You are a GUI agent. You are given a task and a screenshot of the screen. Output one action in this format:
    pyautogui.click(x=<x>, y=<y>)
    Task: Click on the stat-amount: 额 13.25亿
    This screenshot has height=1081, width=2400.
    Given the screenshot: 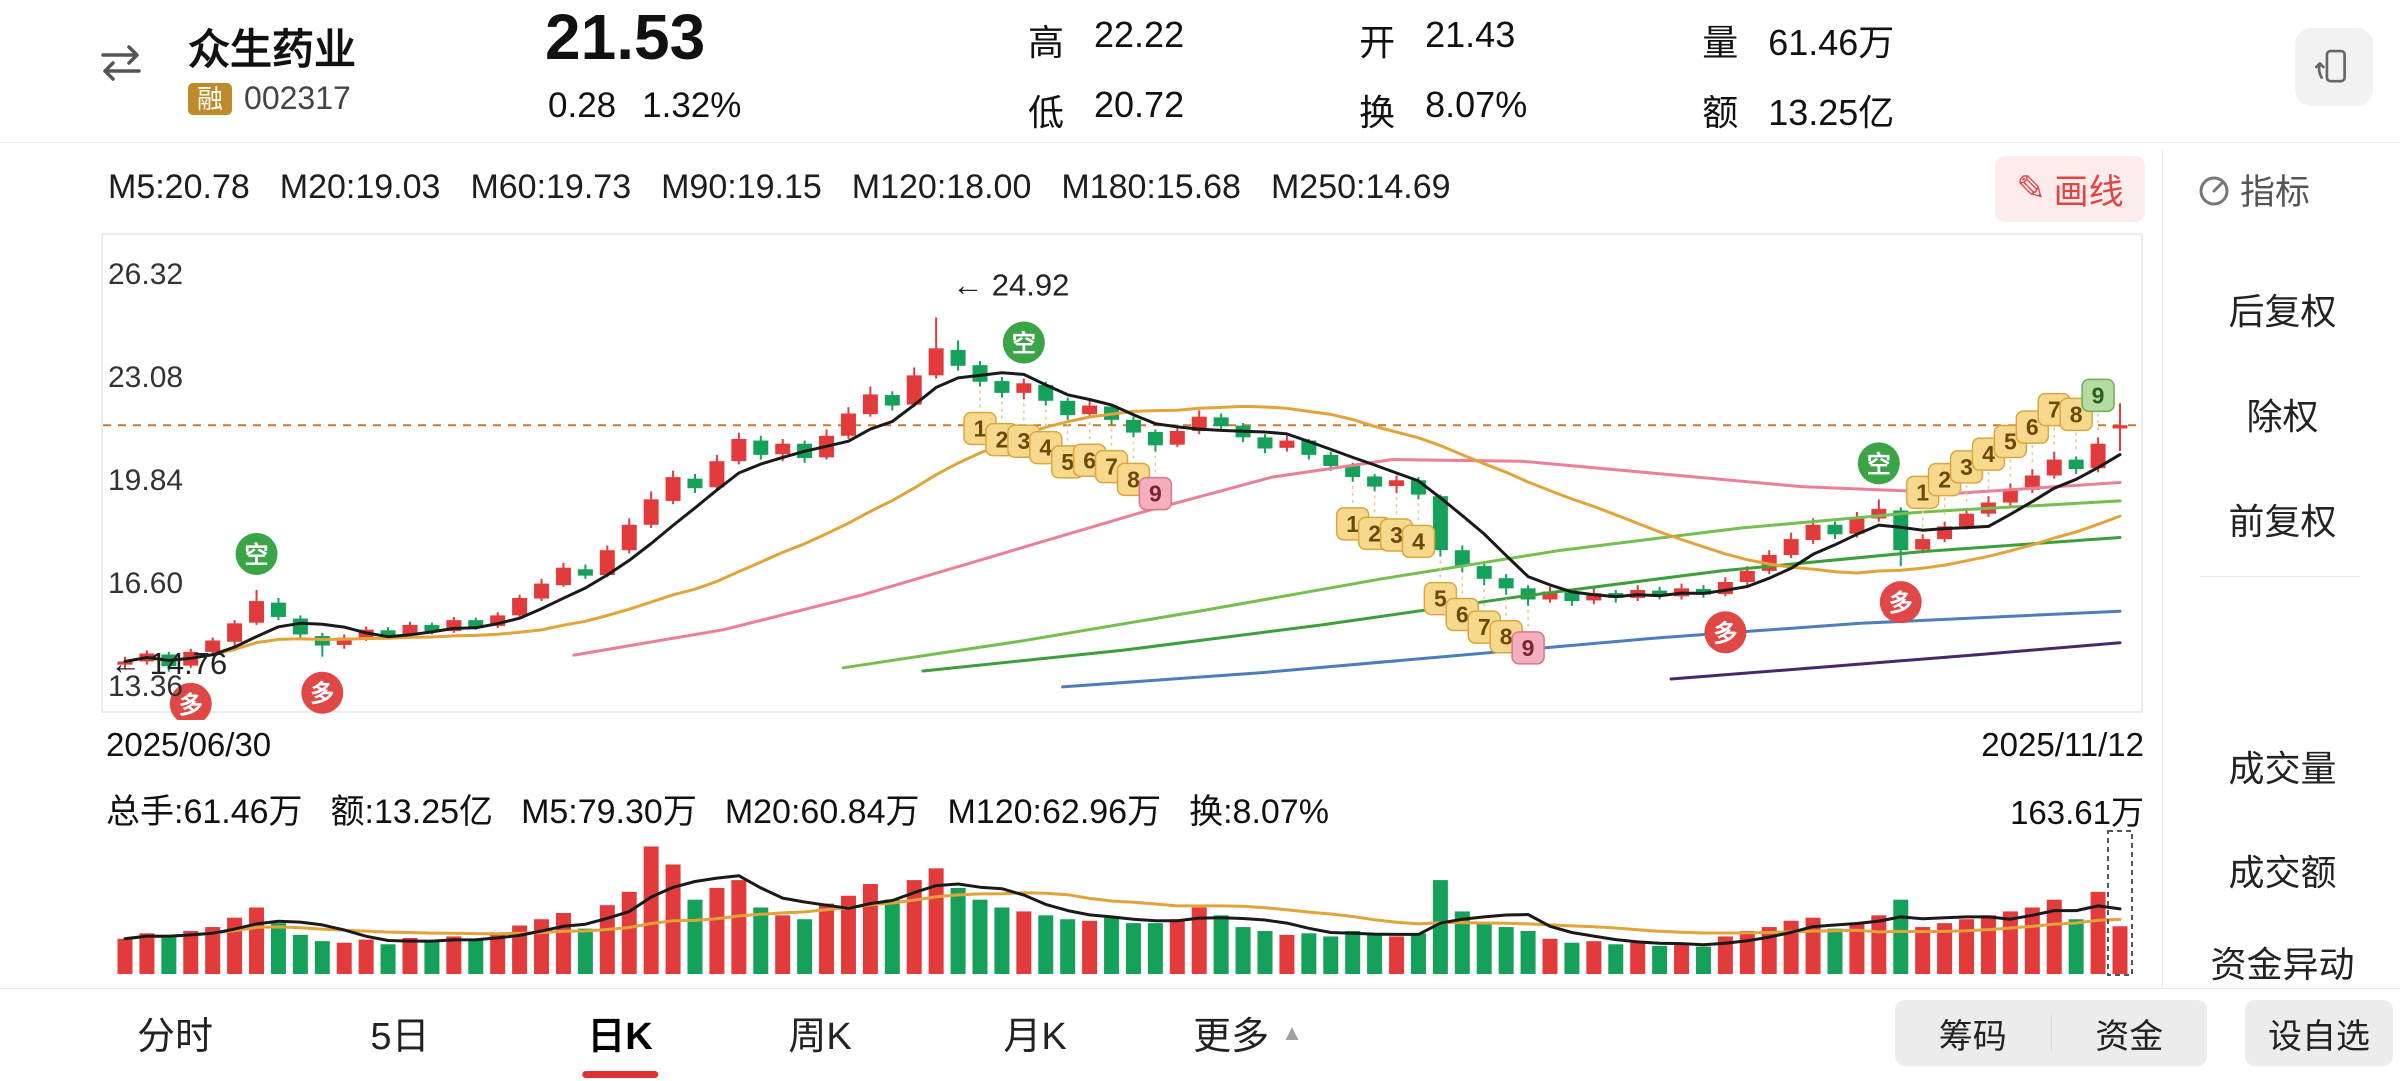 What is the action you would take?
    pyautogui.click(x=1798, y=110)
    